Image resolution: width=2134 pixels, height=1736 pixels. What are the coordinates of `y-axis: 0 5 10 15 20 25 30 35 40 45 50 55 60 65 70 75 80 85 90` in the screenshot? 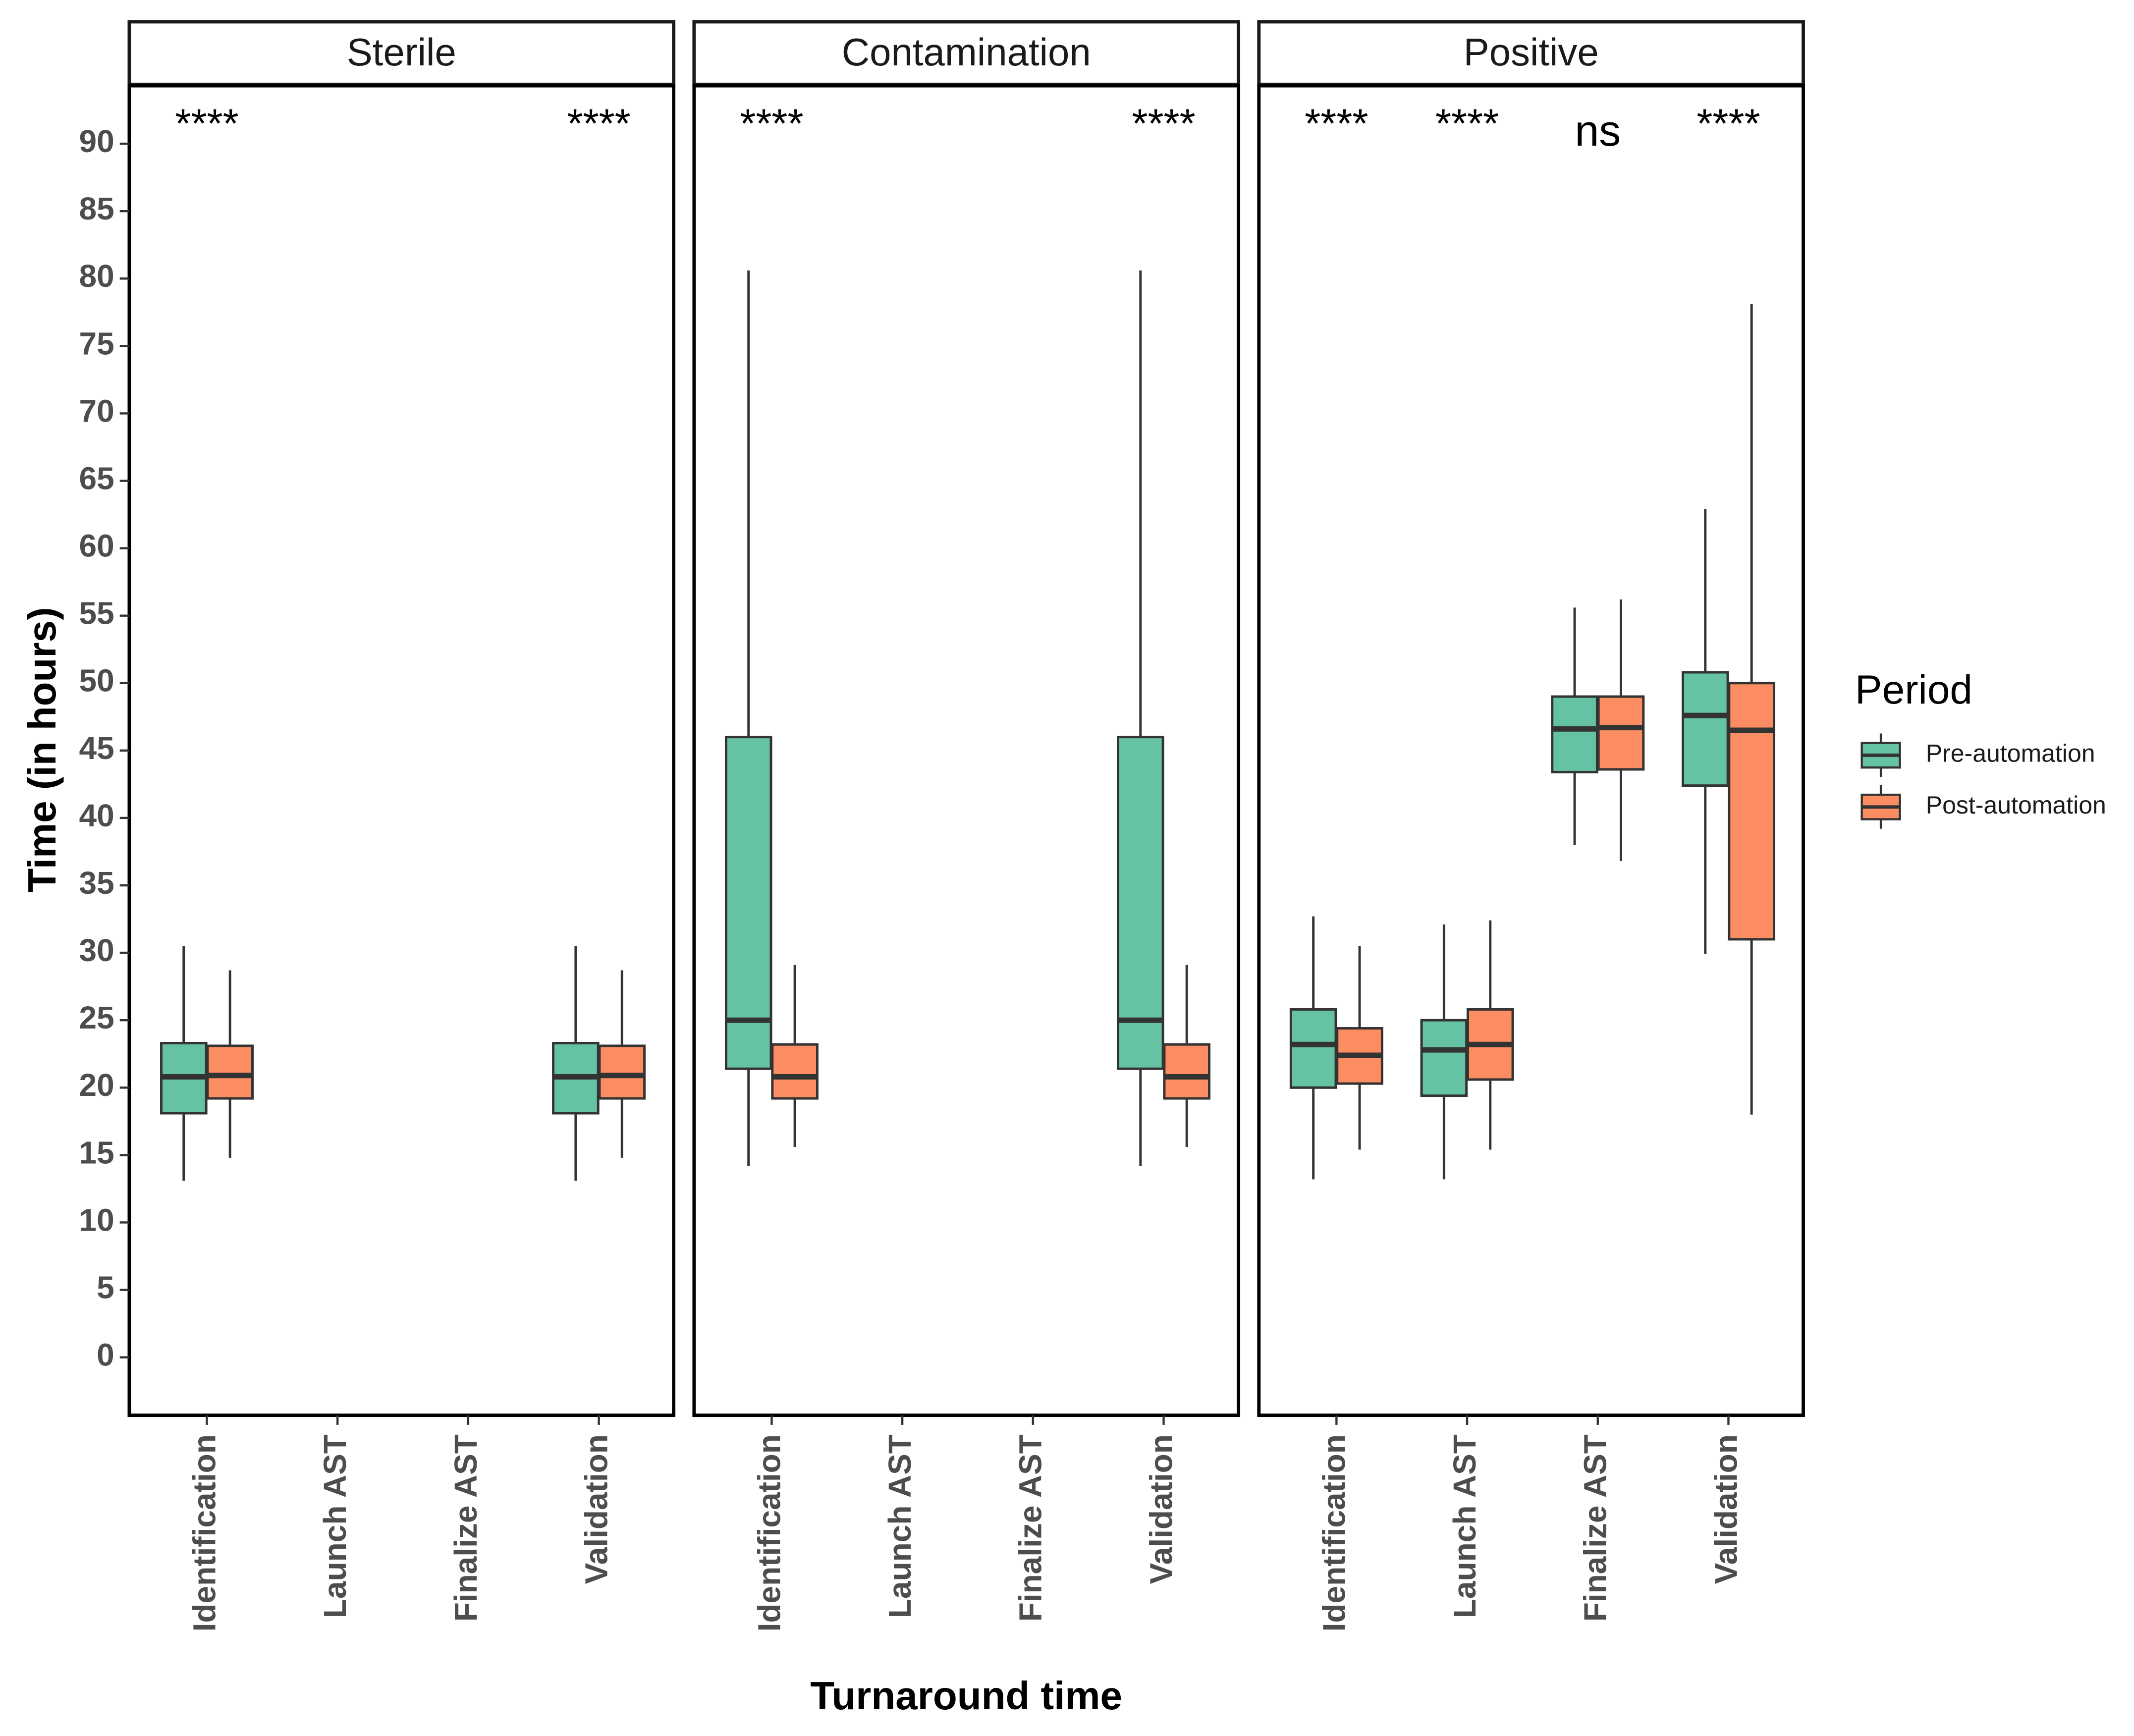 It's located at (104, 748).